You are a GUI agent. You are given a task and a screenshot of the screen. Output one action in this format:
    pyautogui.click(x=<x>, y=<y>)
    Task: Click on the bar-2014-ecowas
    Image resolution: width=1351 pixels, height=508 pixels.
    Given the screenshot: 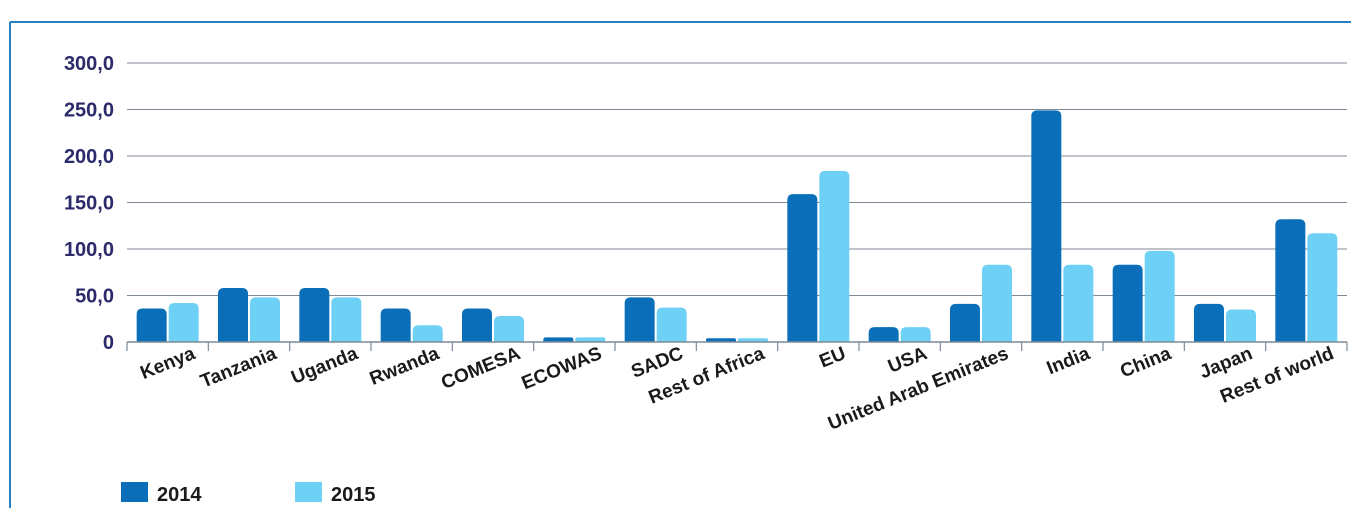 What is the action you would take?
    pyautogui.click(x=558, y=339)
    